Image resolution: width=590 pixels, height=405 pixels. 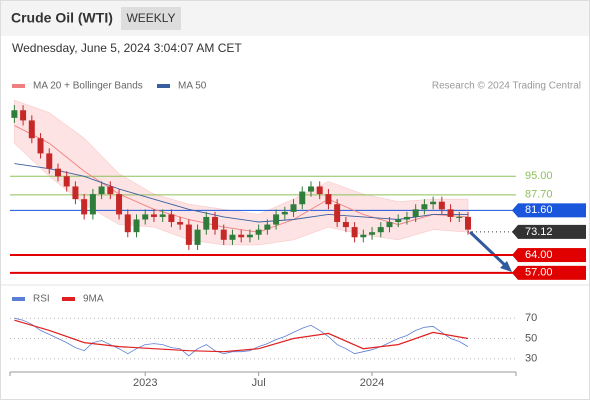 I want to click on rsi-tick-label: 50, so click(x=531, y=338).